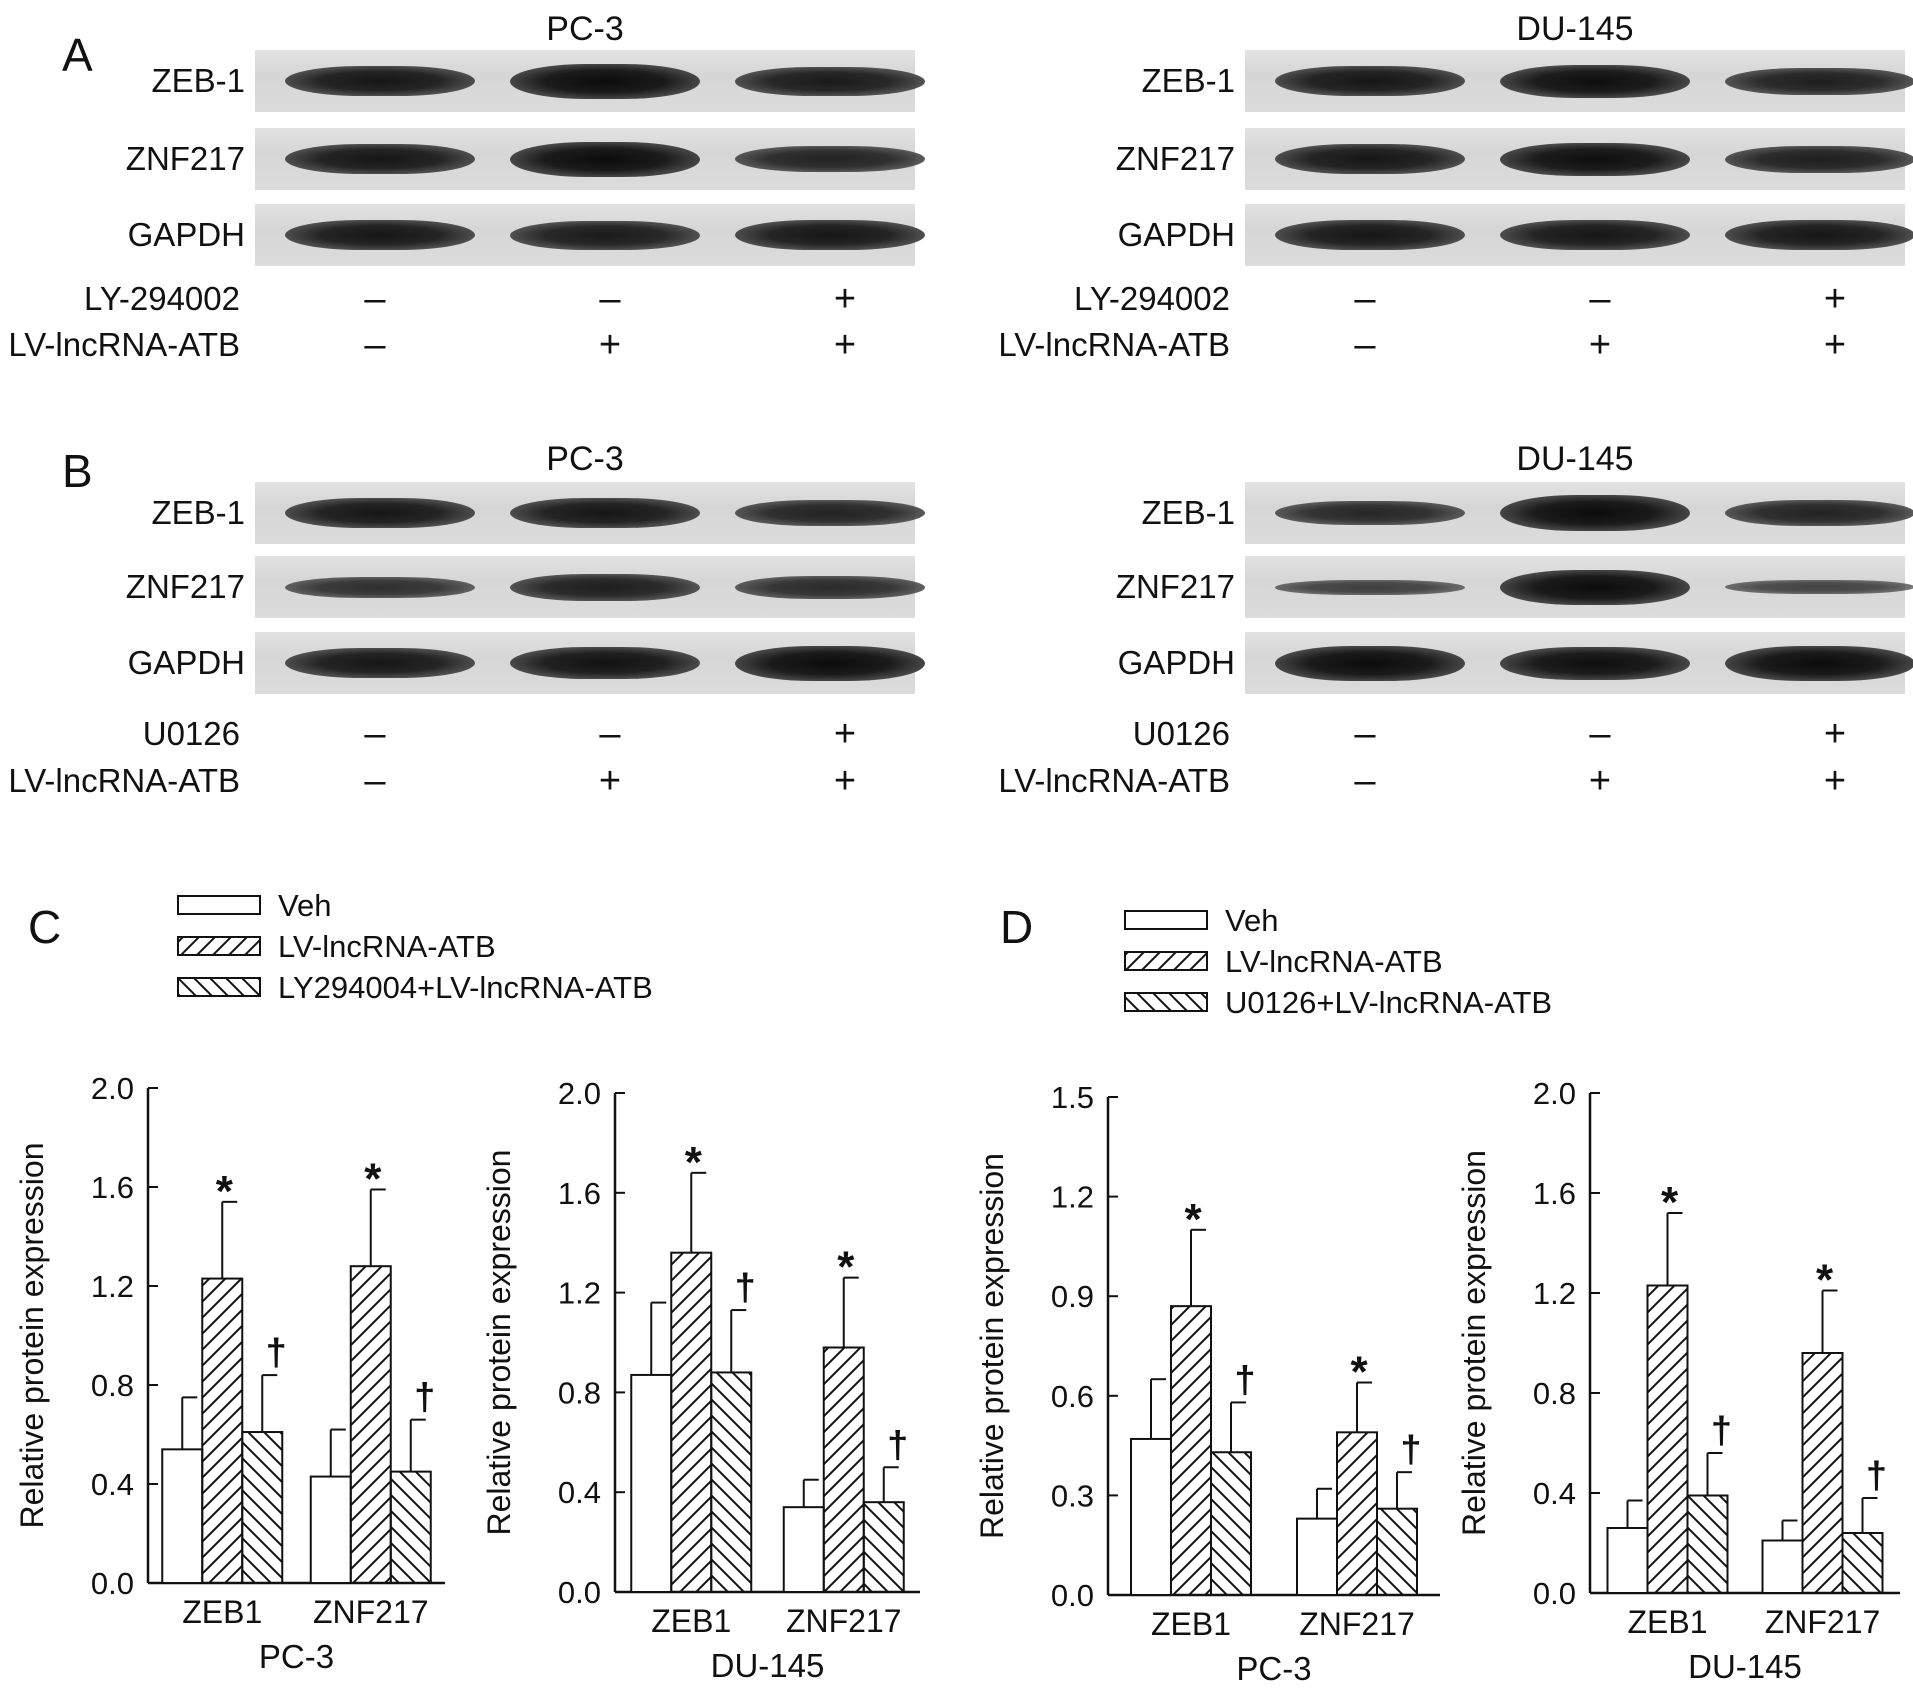  I want to click on blot-title: DU-145, so click(1575, 459).